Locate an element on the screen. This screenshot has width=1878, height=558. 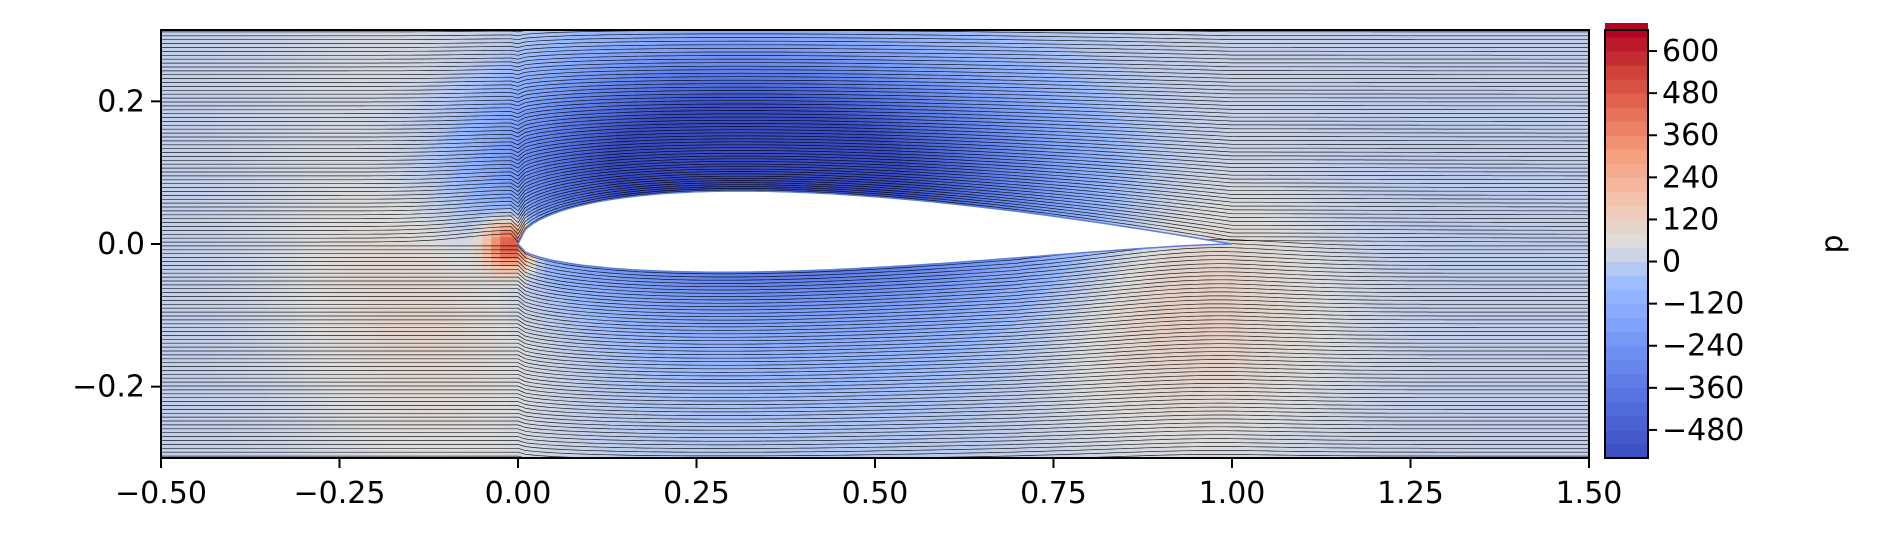
colorbar-label: p is located at coordinates (1832, 243).